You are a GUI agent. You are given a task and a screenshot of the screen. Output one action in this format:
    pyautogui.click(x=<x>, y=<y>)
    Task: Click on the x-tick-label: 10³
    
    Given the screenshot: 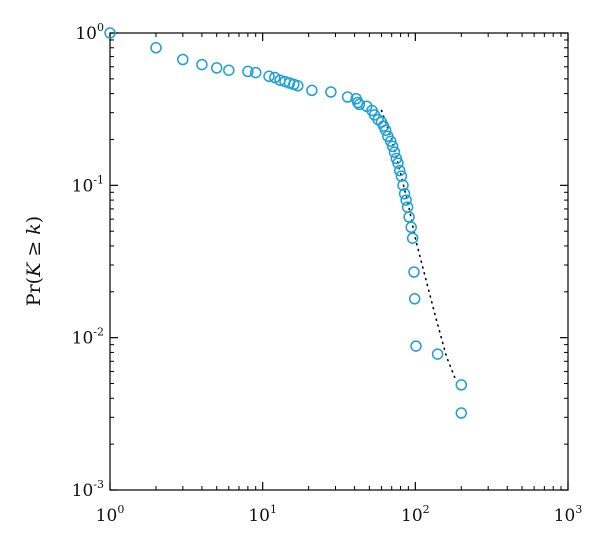 What is the action you would take?
    pyautogui.click(x=568, y=514)
    